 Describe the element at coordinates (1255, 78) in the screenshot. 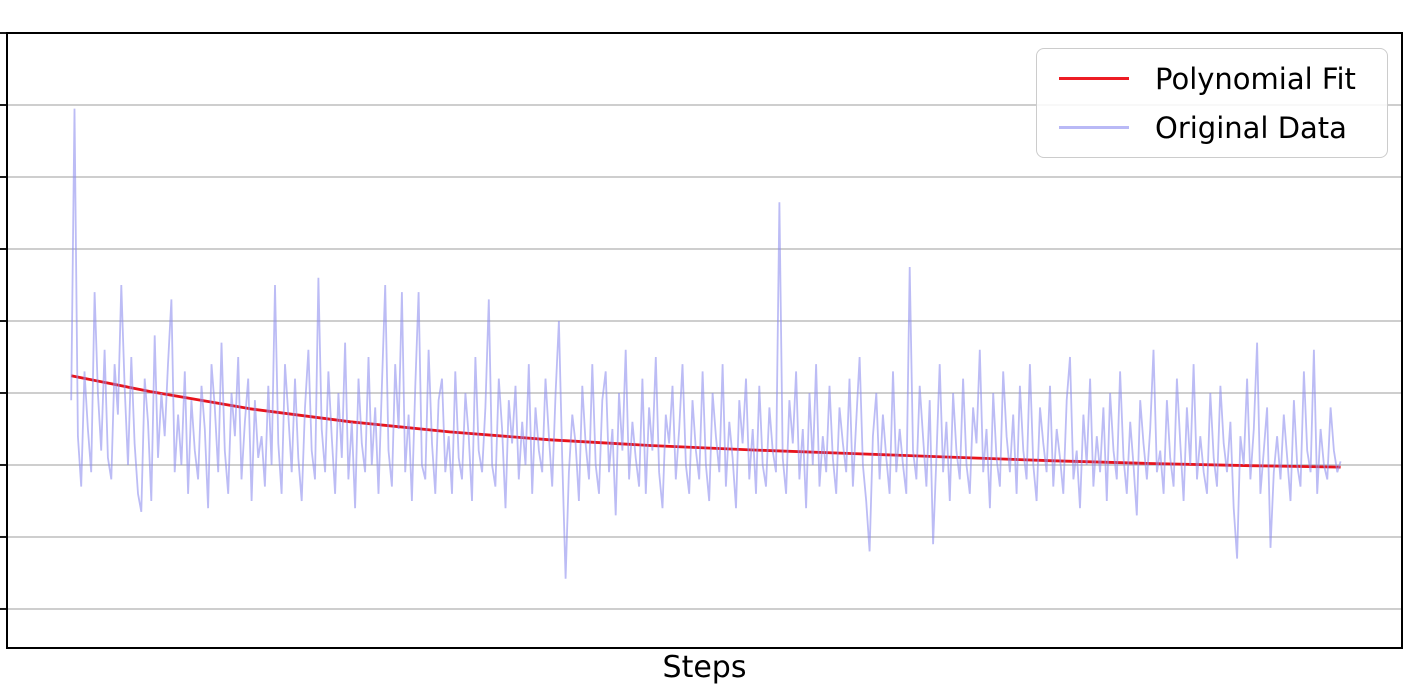

I see `legend-label-polynomial-fit: Polynomial Fit` at that location.